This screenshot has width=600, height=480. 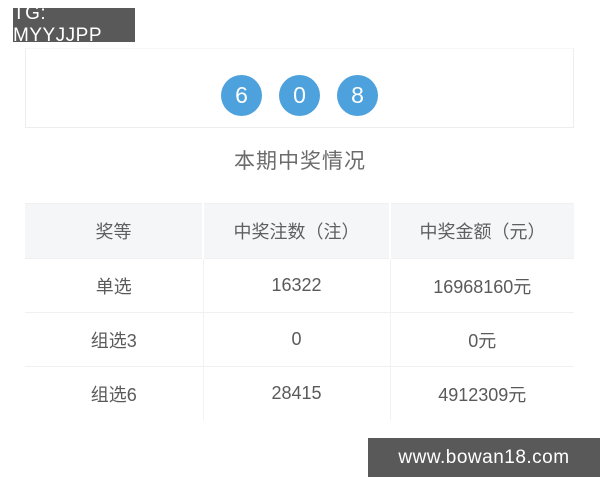 I want to click on header-winning-bets: 中奖注数（注）, so click(x=296, y=231).